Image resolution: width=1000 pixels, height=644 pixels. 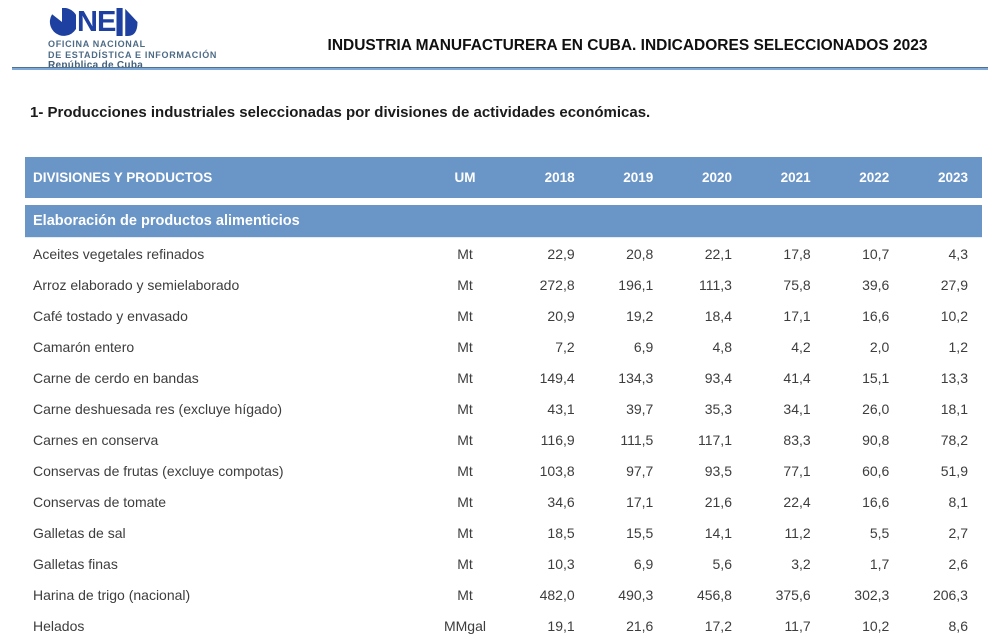 What do you see at coordinates (876, 439) in the screenshot?
I see `value-cell: 90,8` at bounding box center [876, 439].